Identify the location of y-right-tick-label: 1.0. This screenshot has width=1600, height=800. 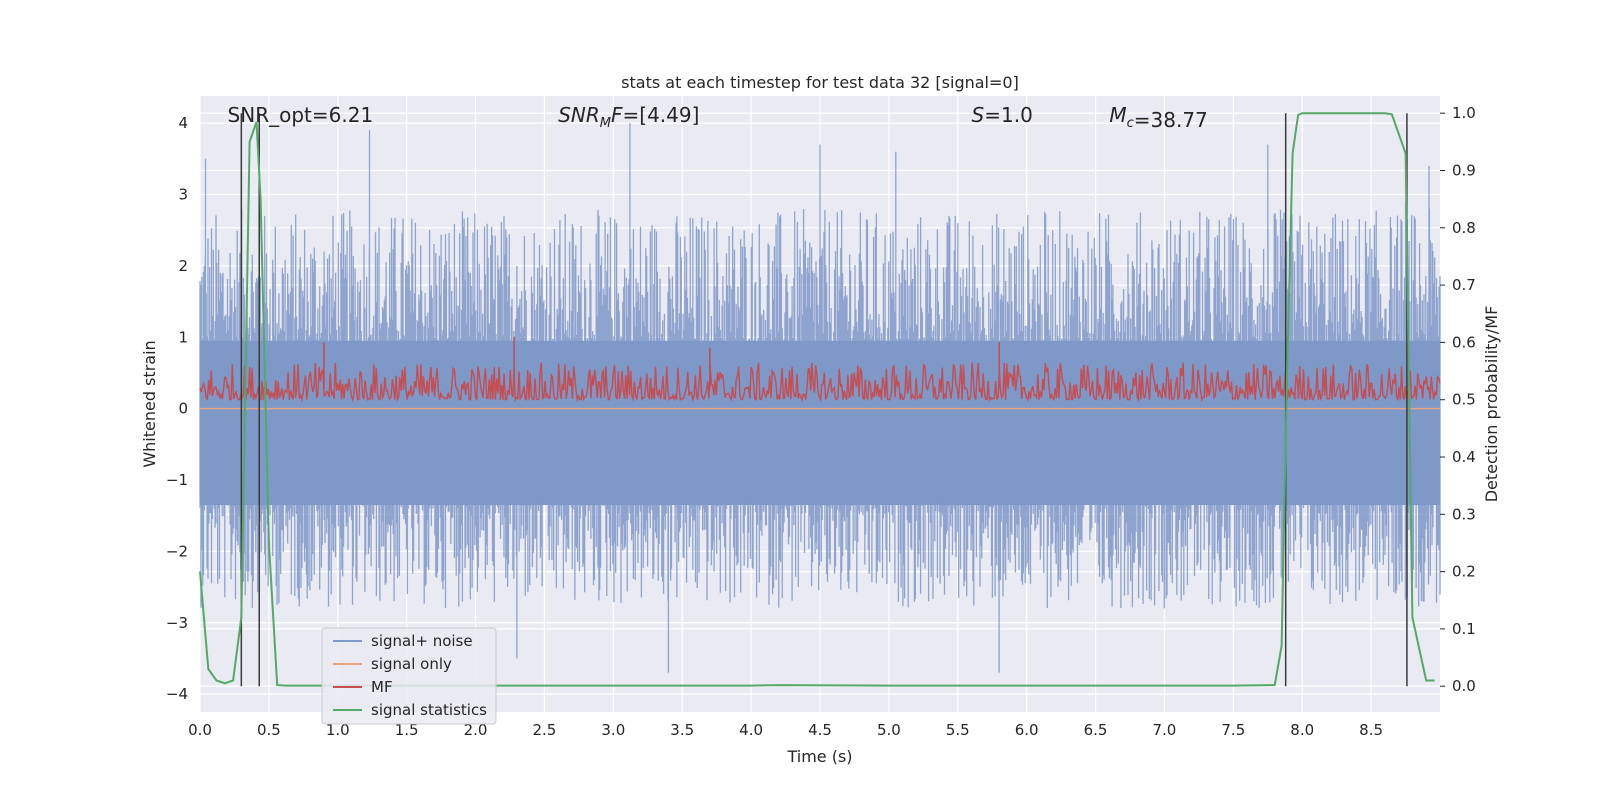
(1464, 113).